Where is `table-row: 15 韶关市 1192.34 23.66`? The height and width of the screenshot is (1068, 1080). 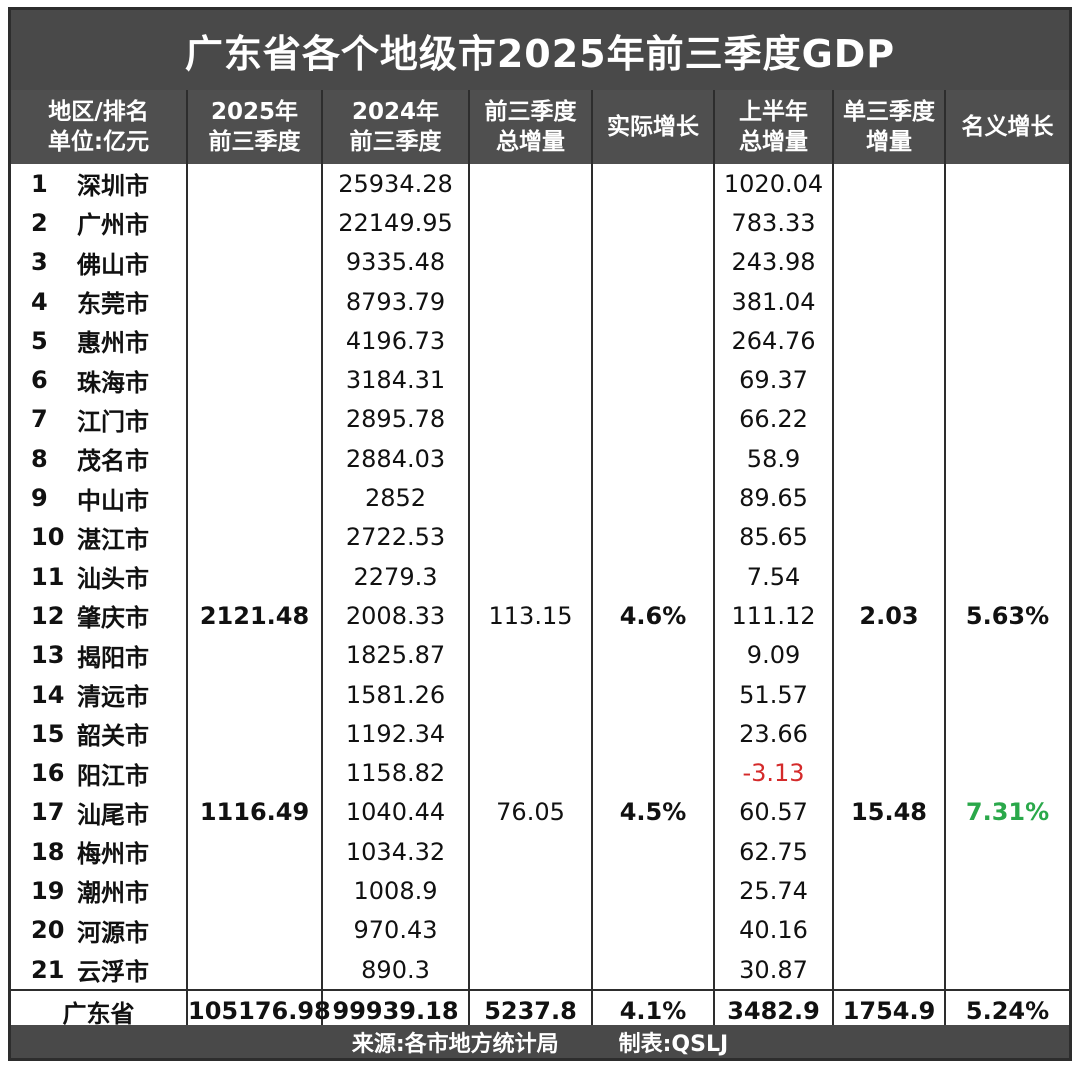 table-row: 15 韶关市 1192.34 23.66 is located at coordinates (540, 734).